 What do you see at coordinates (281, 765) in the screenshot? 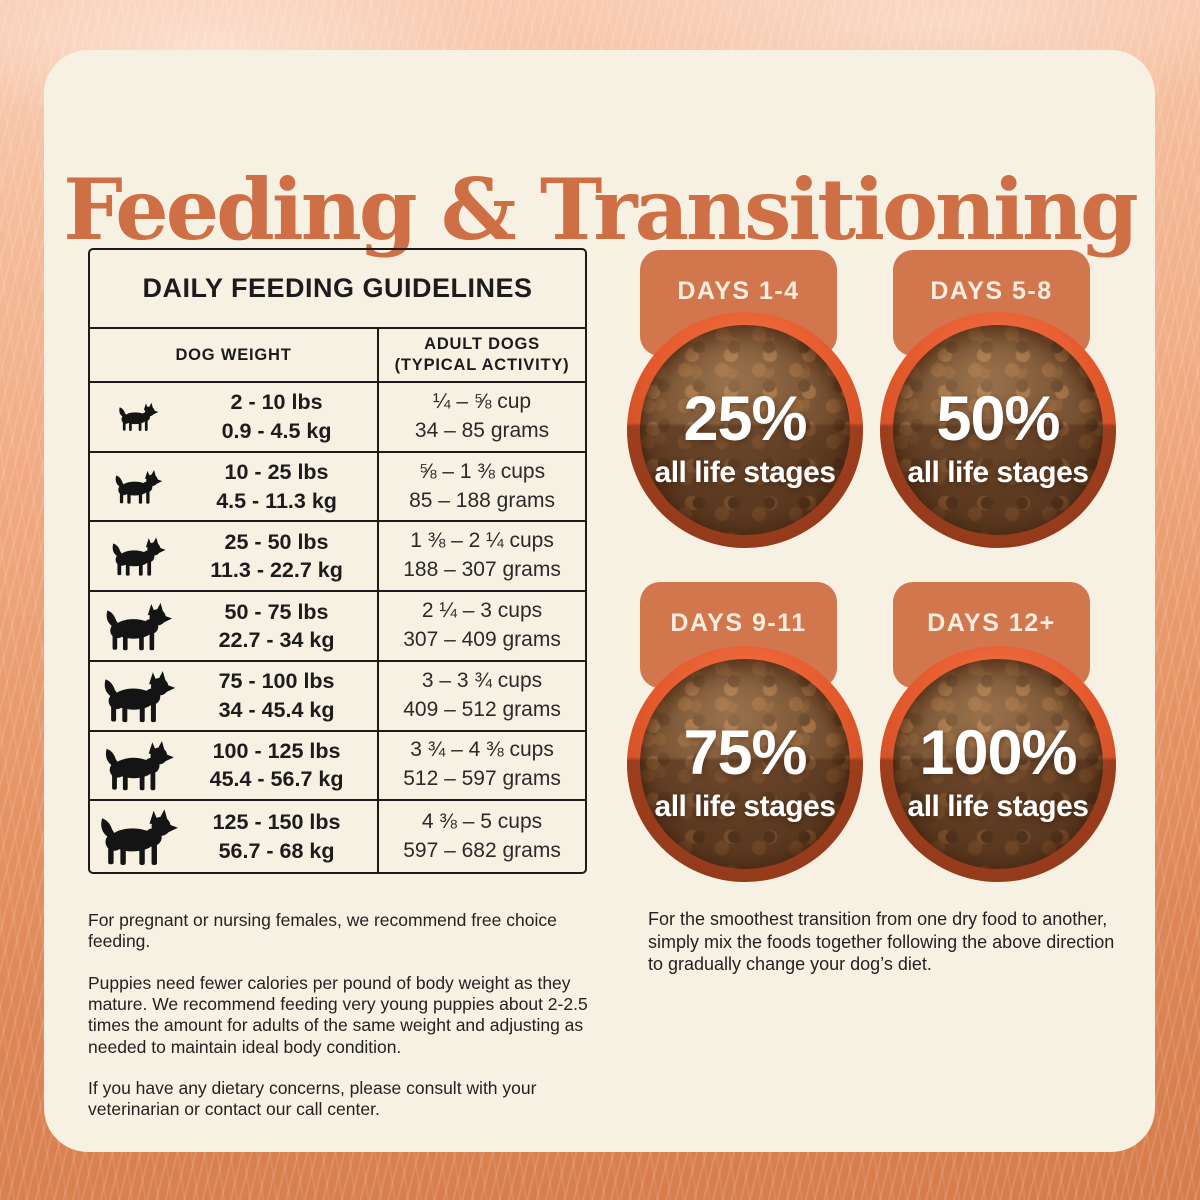
I see `weight-cell: 100 - 125 lbs 45.4 - 56.7 kg` at bounding box center [281, 765].